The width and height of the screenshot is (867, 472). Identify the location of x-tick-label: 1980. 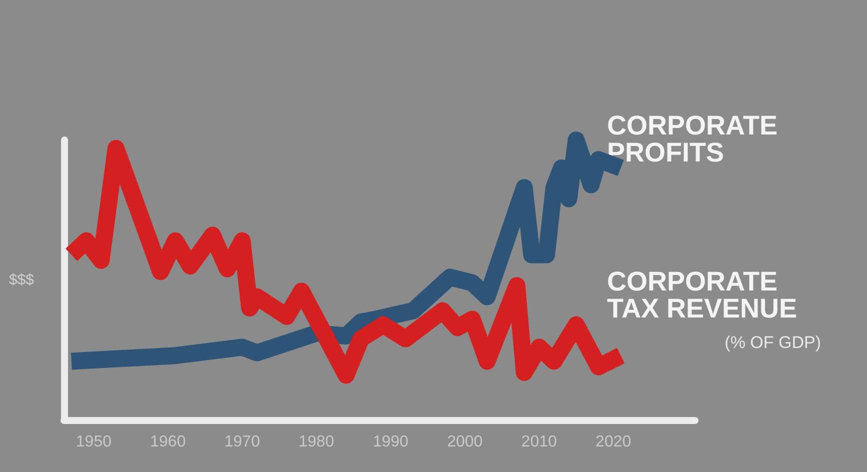
(316, 442).